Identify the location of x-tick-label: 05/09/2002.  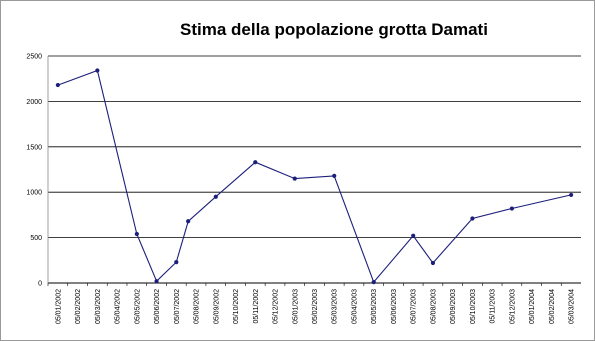
(216, 306).